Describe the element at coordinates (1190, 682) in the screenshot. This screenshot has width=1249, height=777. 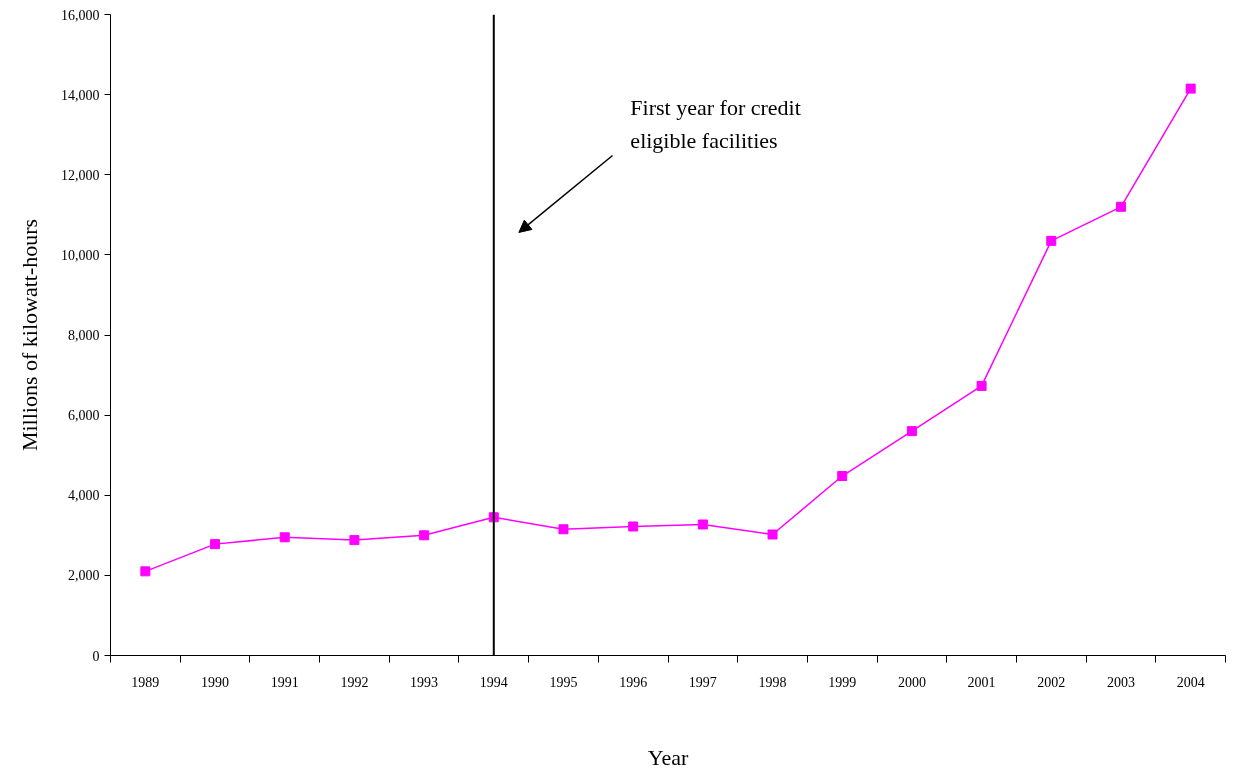
I see `x-tick-label: 2004` at that location.